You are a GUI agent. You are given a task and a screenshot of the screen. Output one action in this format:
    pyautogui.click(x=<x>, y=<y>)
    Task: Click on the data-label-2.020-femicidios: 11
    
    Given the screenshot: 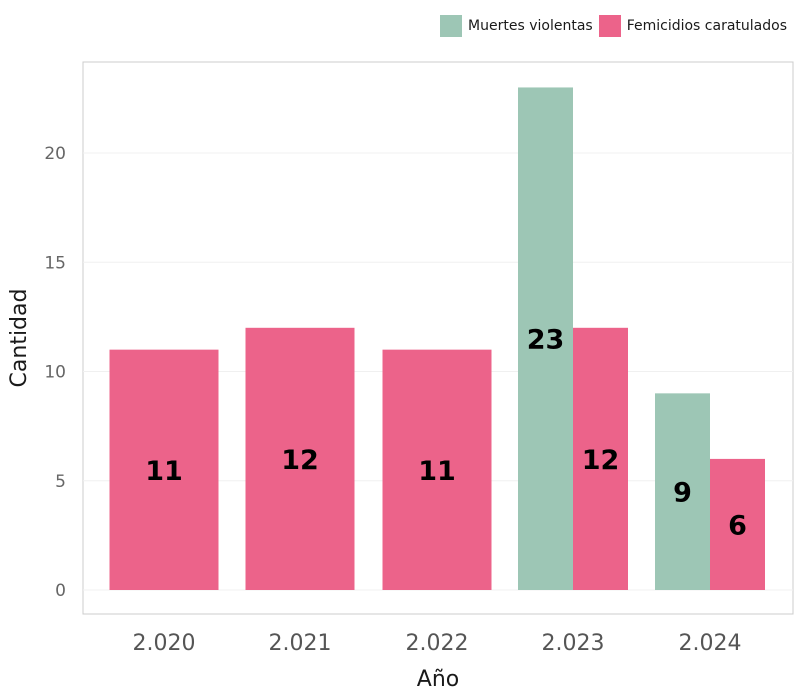 What is the action you would take?
    pyautogui.click(x=164, y=471)
    